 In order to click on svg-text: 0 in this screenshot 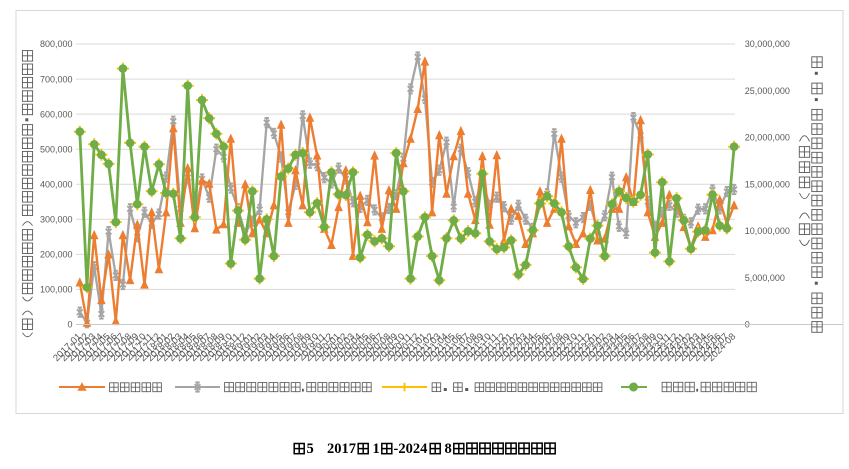, I will do `click(69, 325)`.